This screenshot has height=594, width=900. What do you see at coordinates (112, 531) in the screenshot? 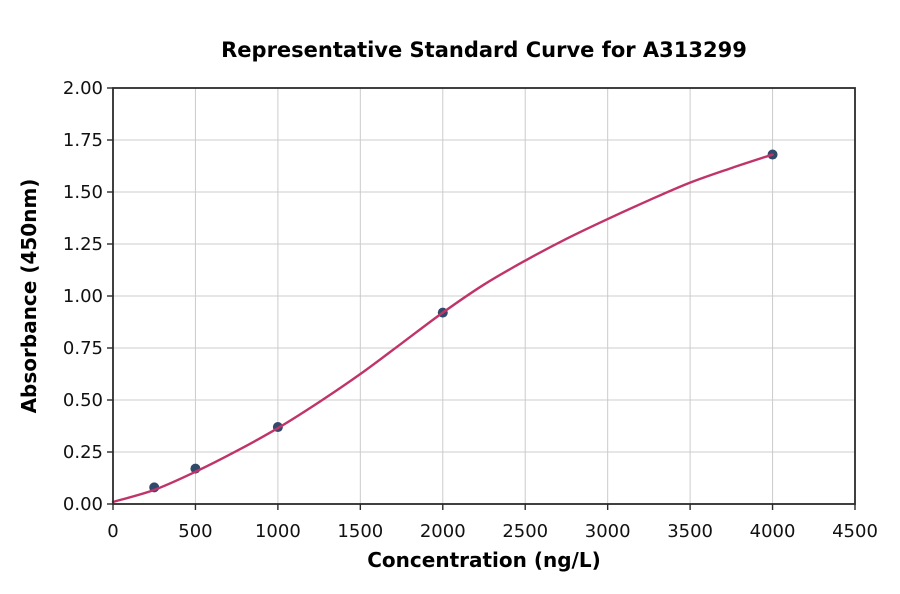
I see `x-tick-label: 0` at bounding box center [112, 531].